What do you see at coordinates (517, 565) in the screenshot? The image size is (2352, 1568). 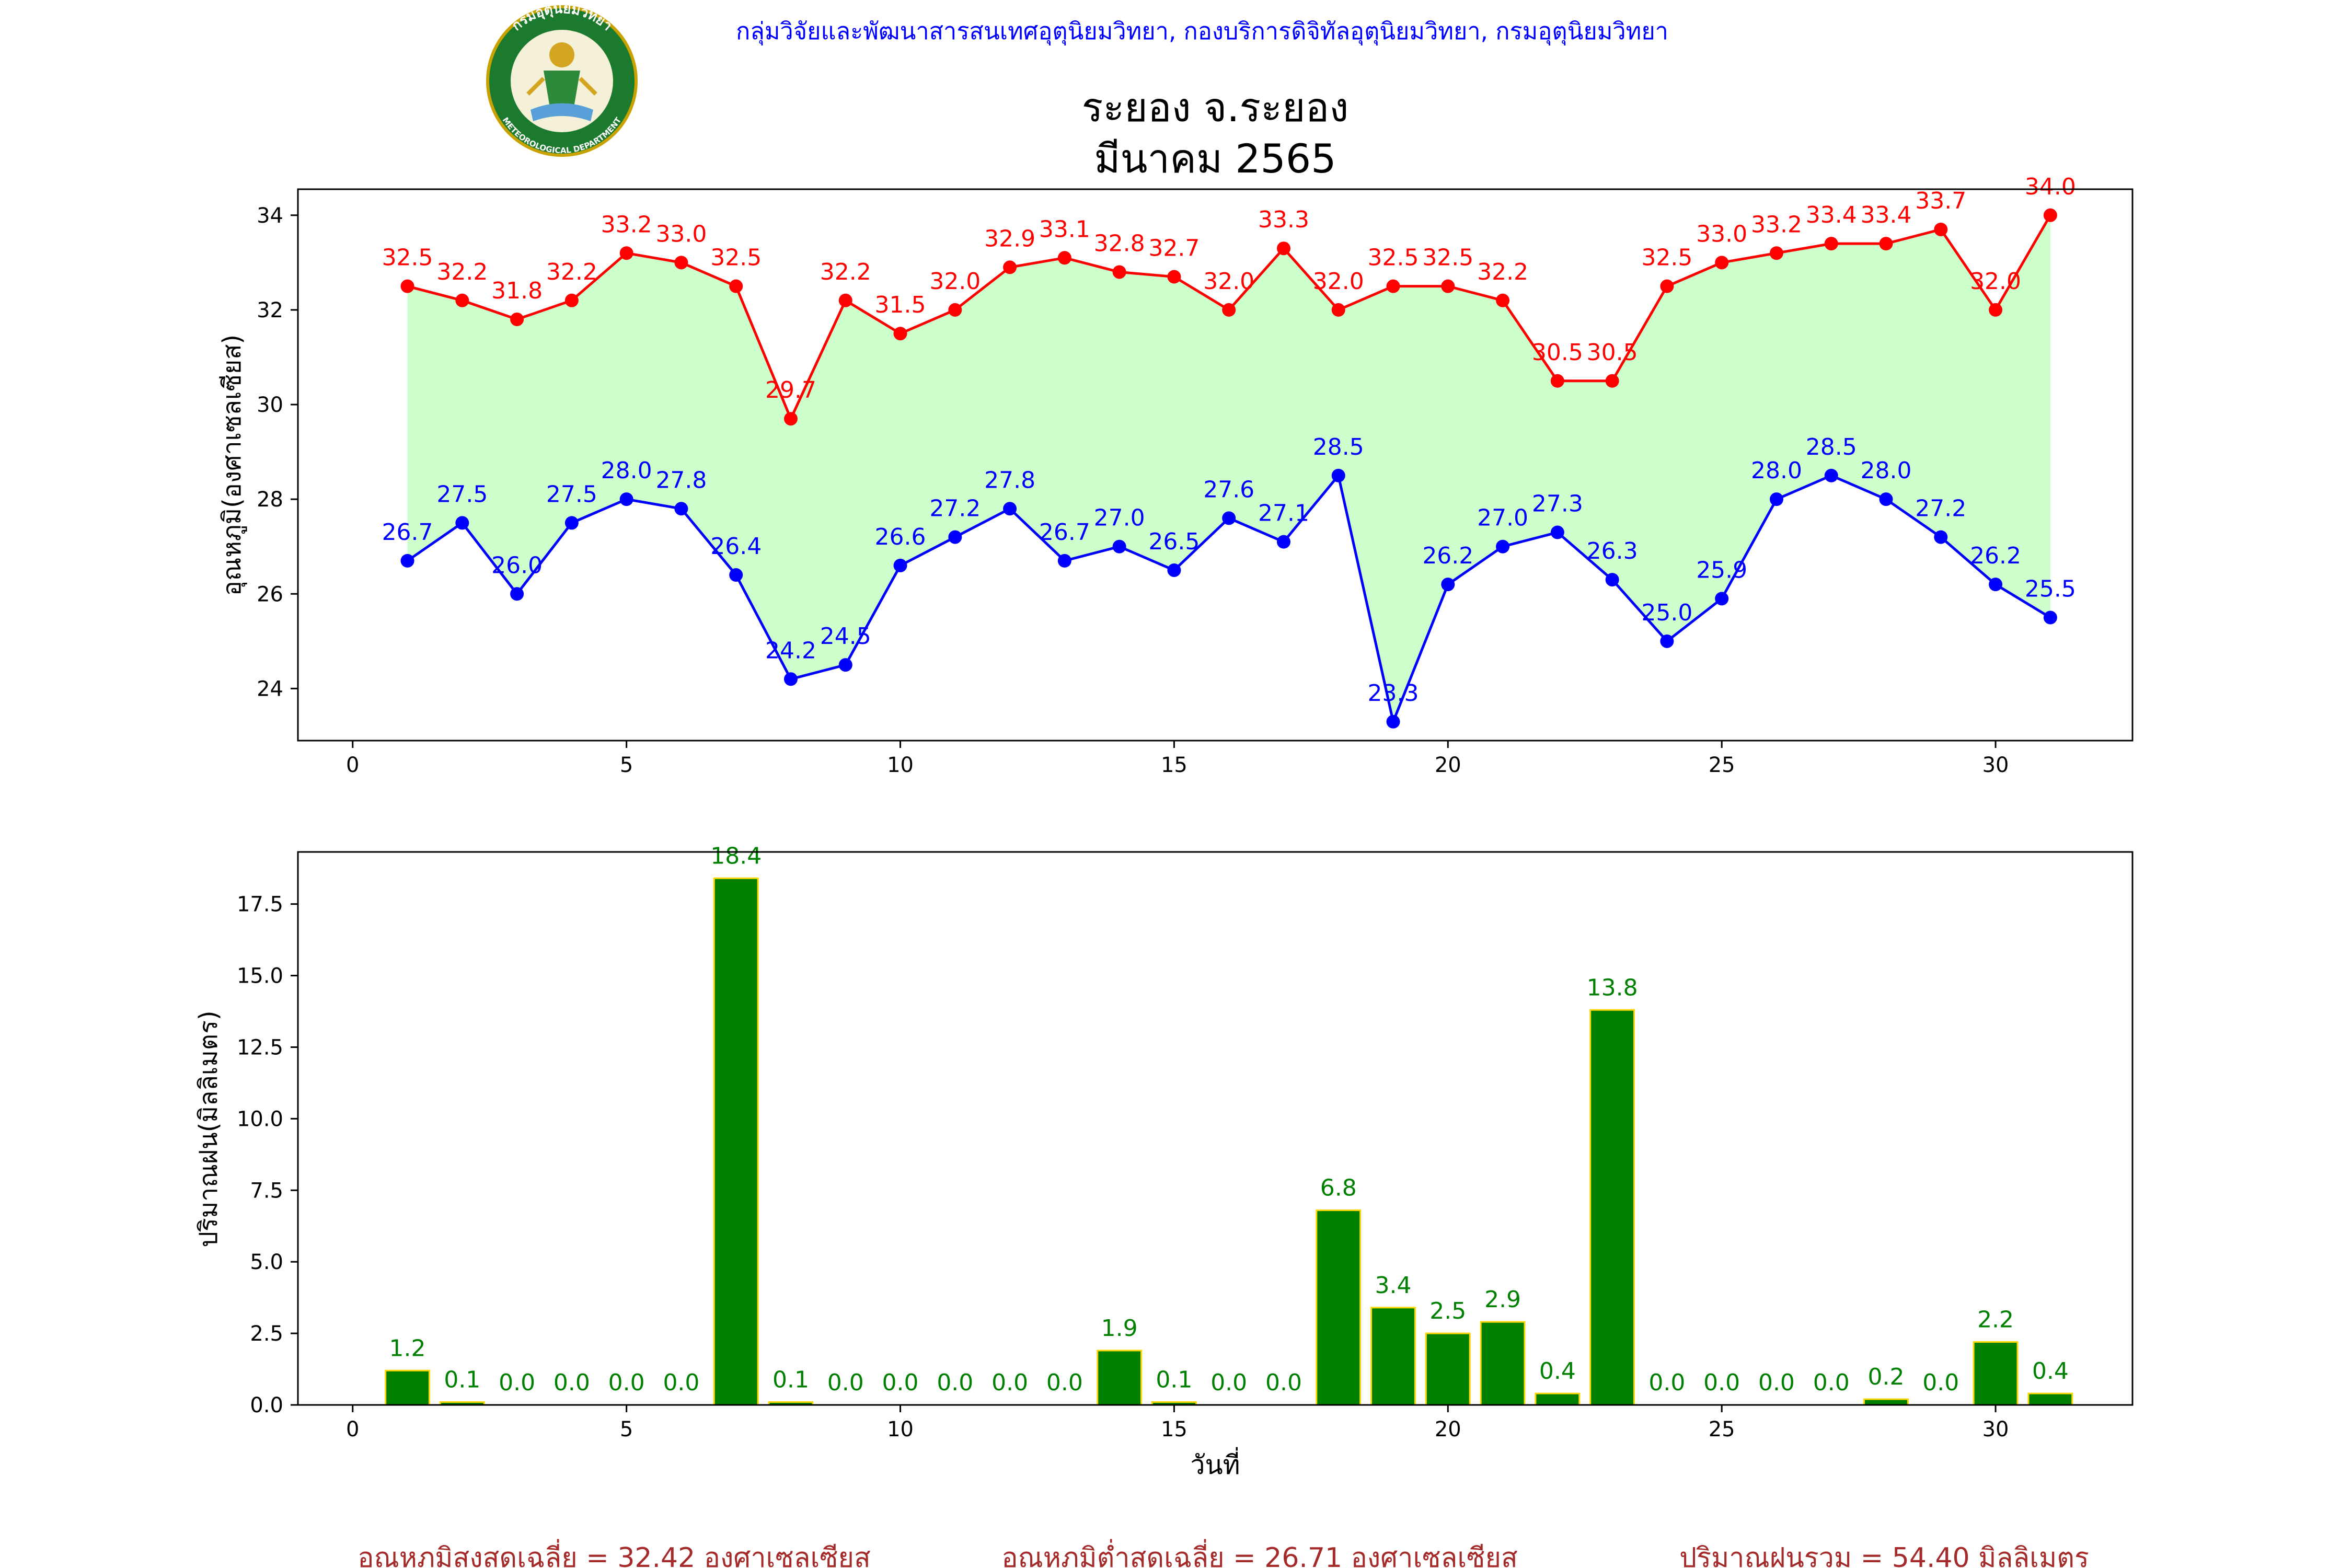 I see `min-temperature-data-label: 26.0` at bounding box center [517, 565].